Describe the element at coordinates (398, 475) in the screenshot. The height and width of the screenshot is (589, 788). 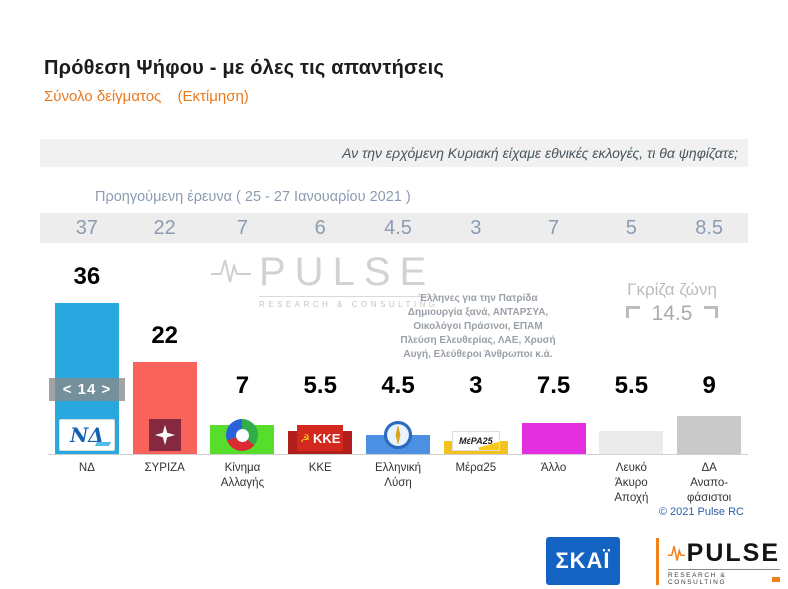
I see `axis-label-elliniki-lysi: Ελληνική Λύση` at that location.